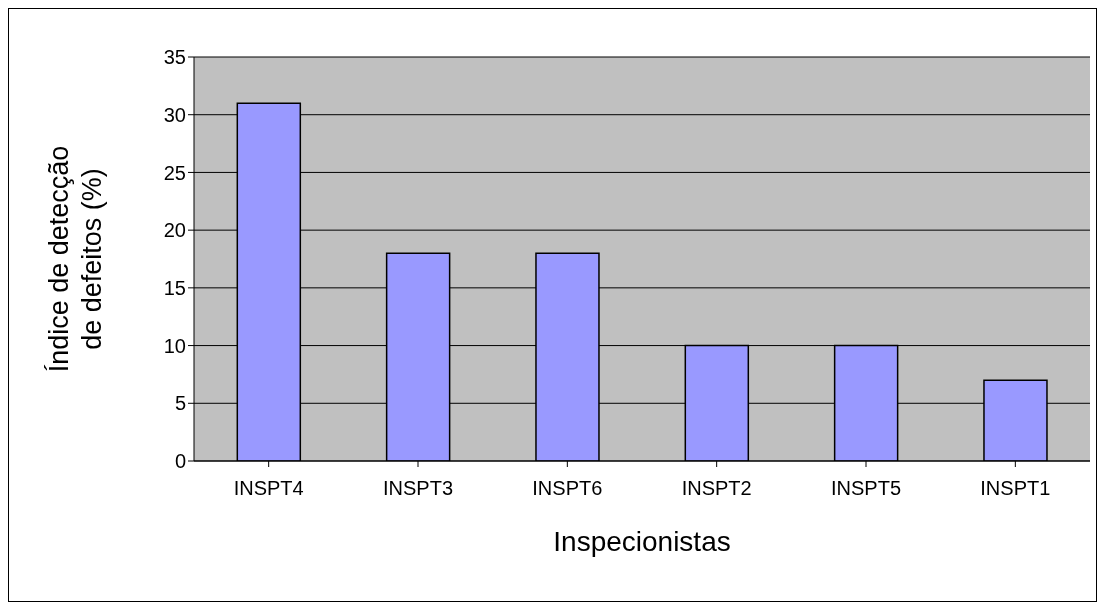 The width and height of the screenshot is (1105, 610). What do you see at coordinates (418, 488) in the screenshot?
I see `x-tick-label: INSPT3` at bounding box center [418, 488].